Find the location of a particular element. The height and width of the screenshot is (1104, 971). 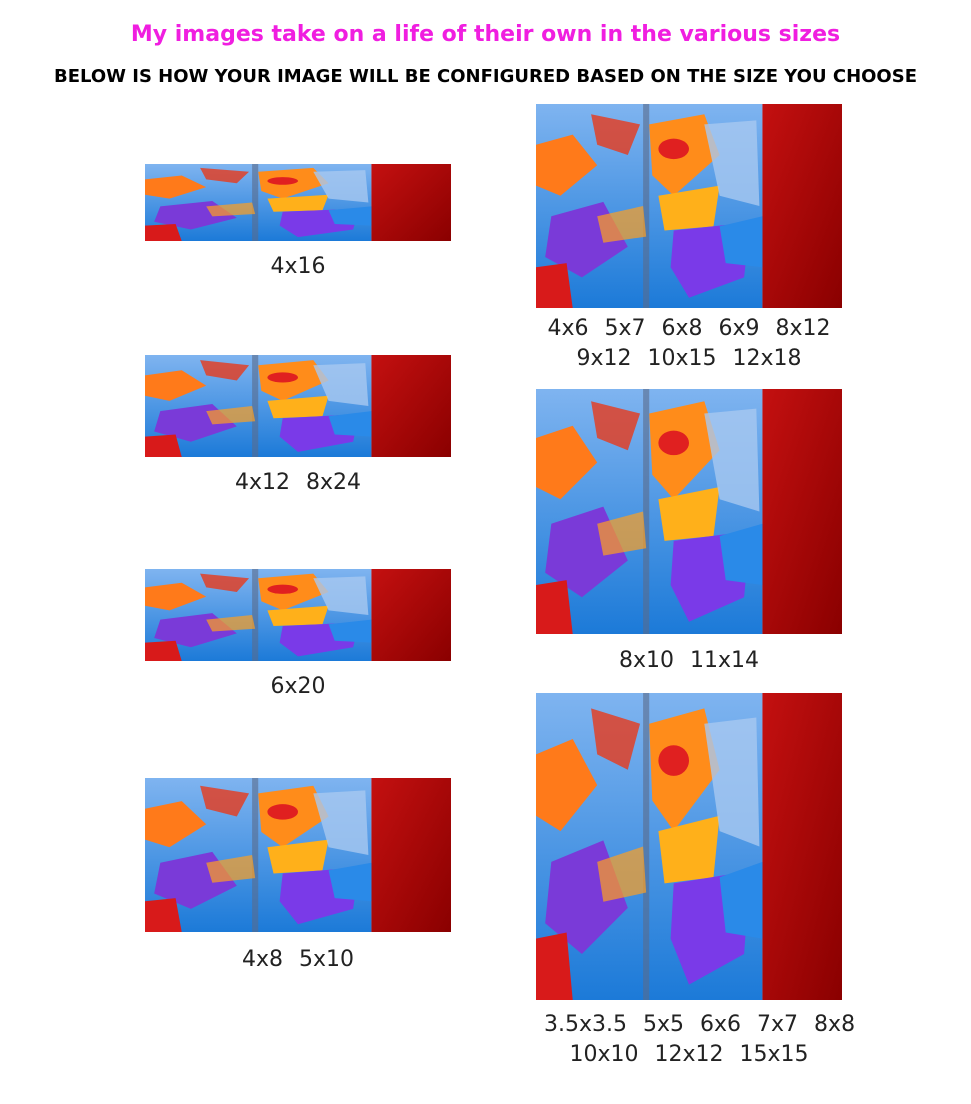

size-label: 8x12 is located at coordinates (803, 328).